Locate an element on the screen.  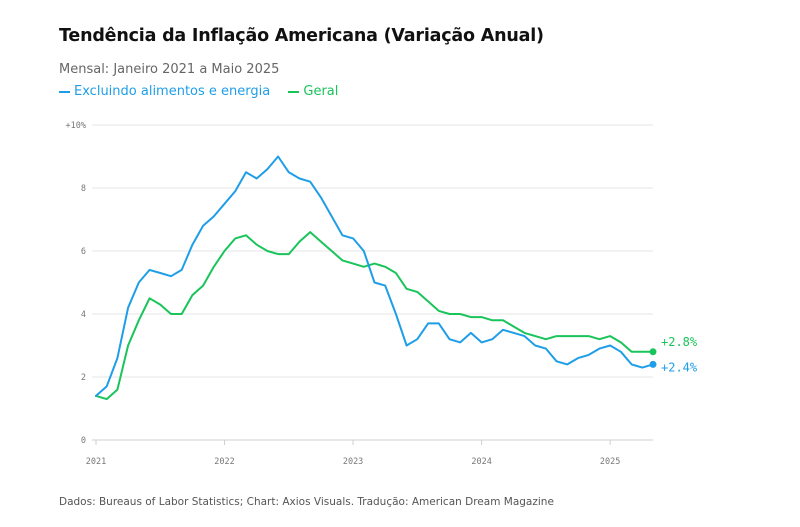
x-tick-label: 2023 is located at coordinates (353, 462).